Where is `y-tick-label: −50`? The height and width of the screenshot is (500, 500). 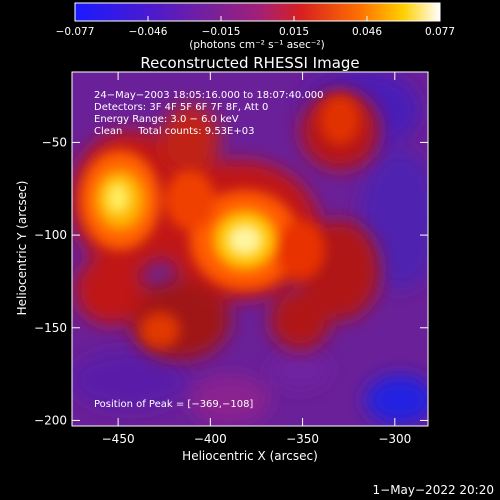 y-tick-label: −50 is located at coordinates (54, 142).